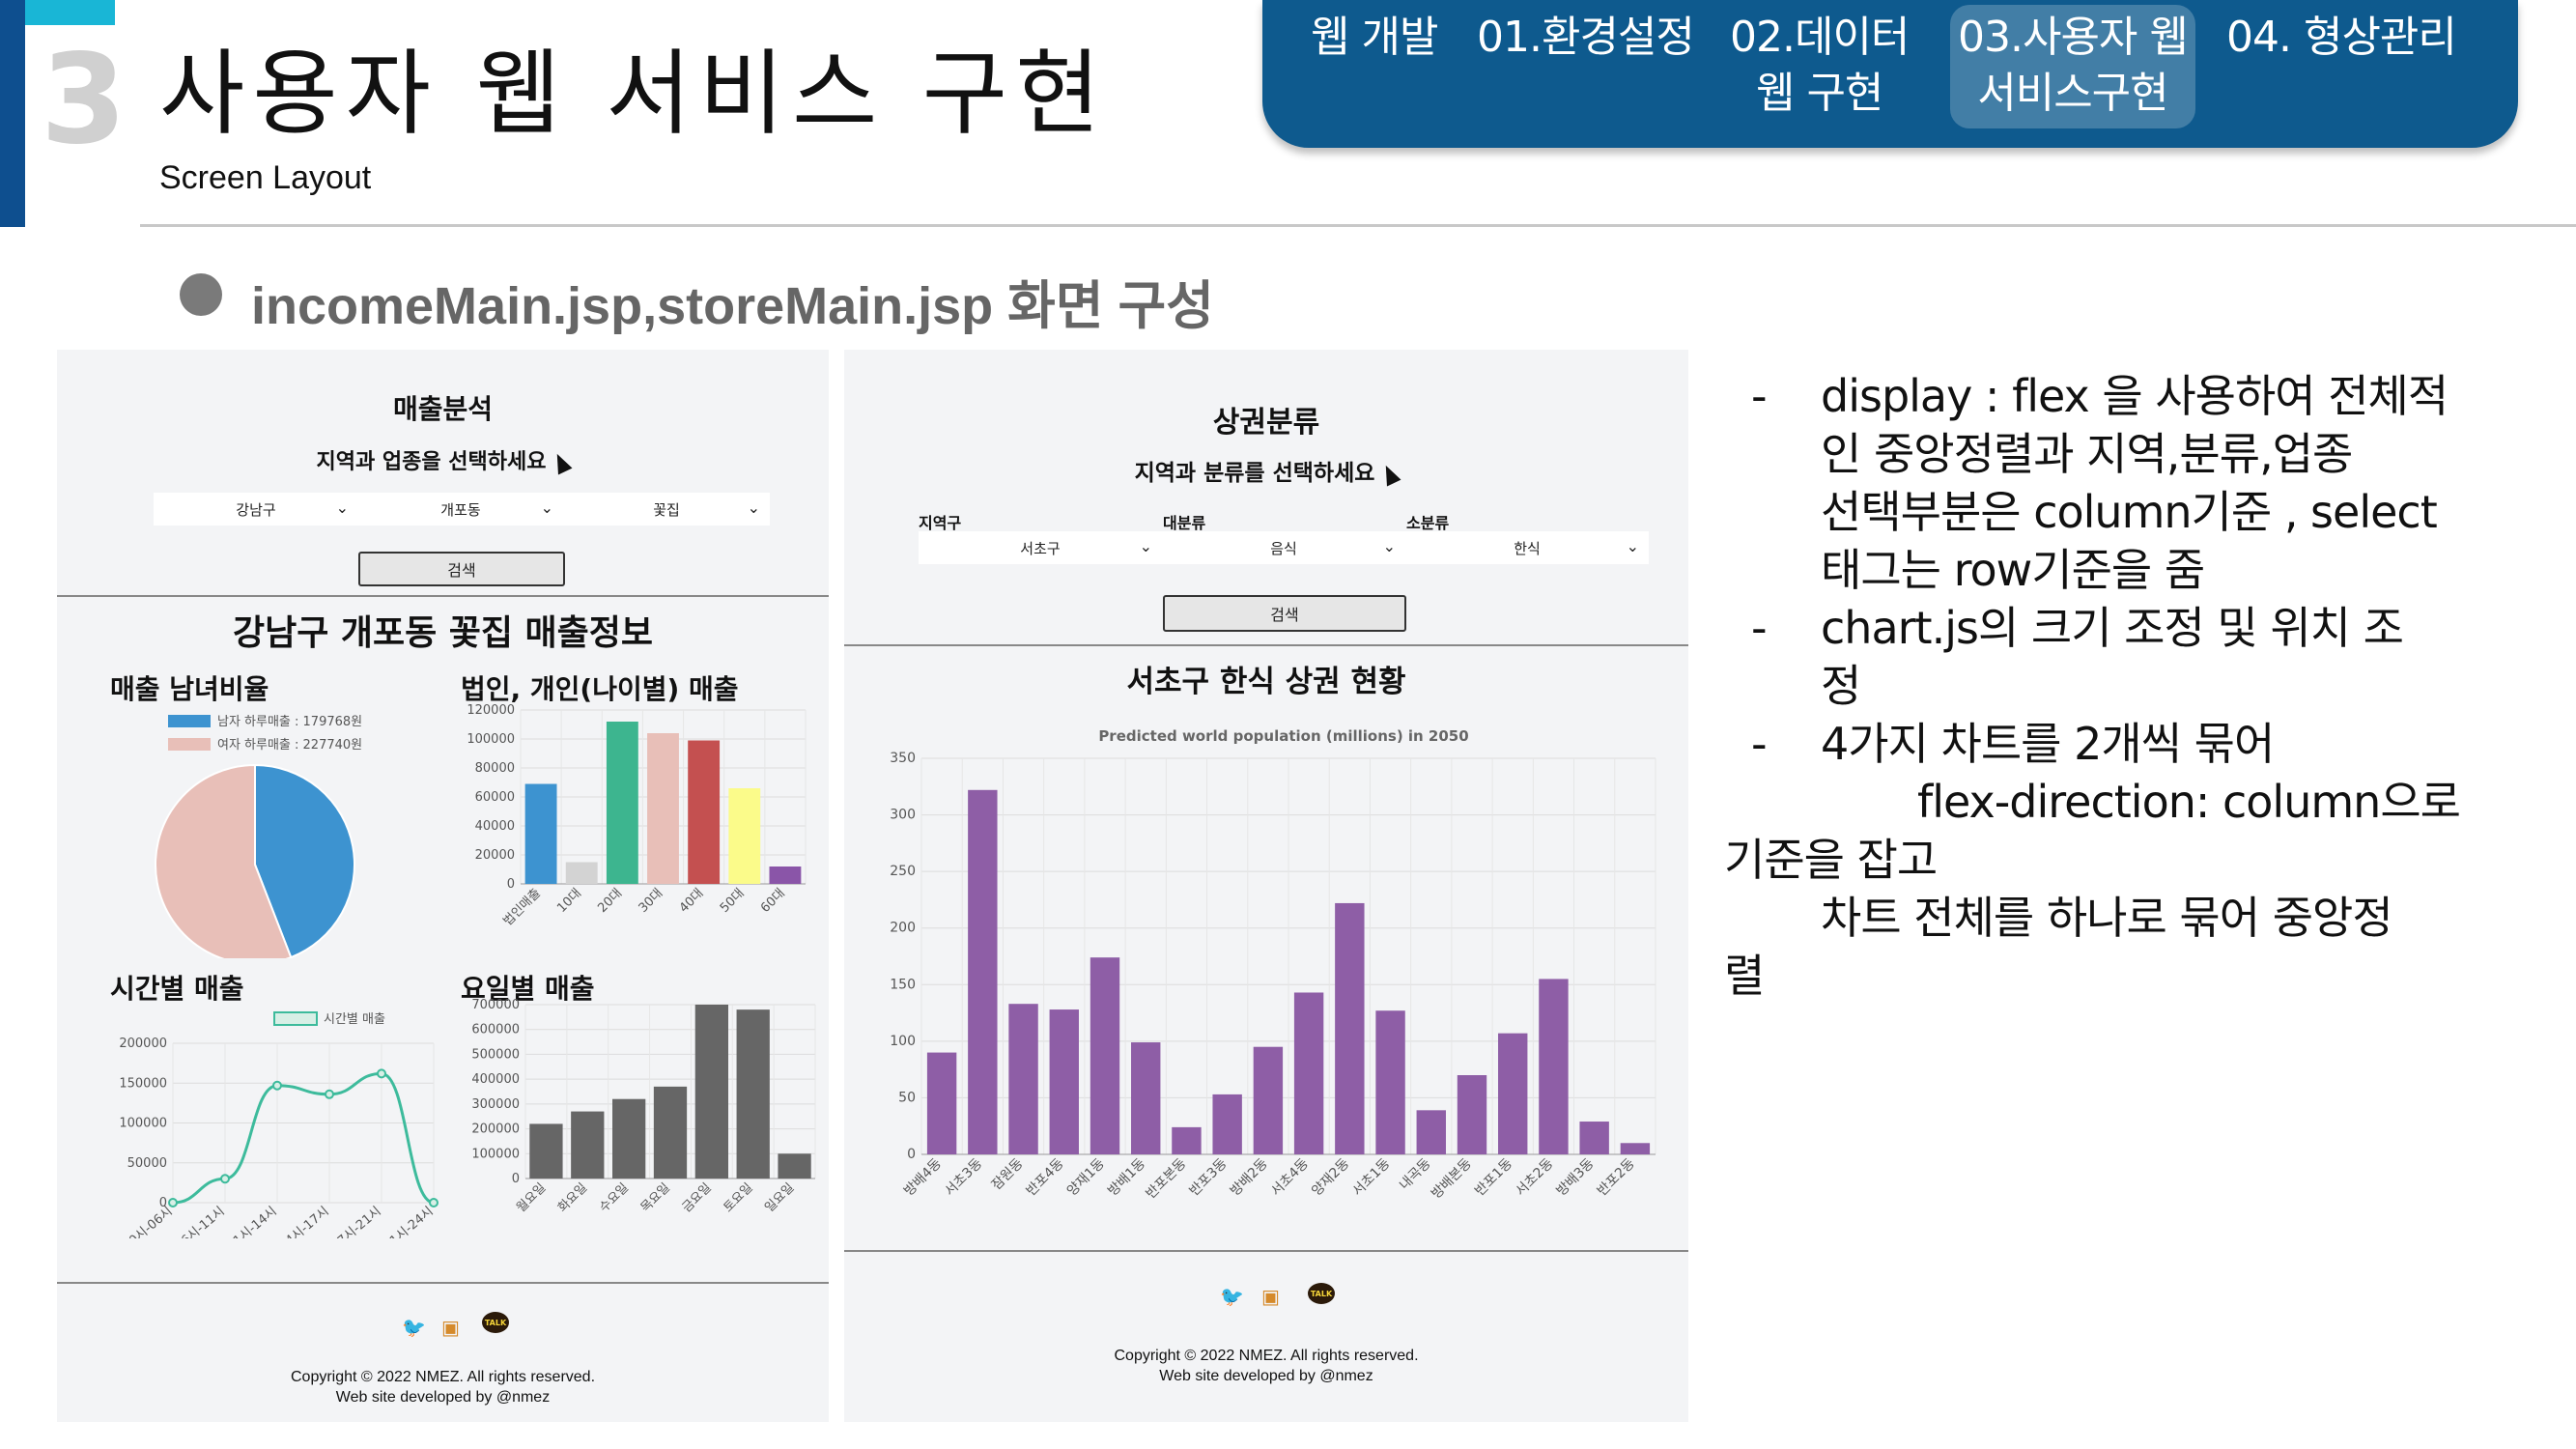 The width and height of the screenshot is (2576, 1449). Describe the element at coordinates (356, 1221) in the screenshot. I see `x-tick-label: 17시-21시` at that location.